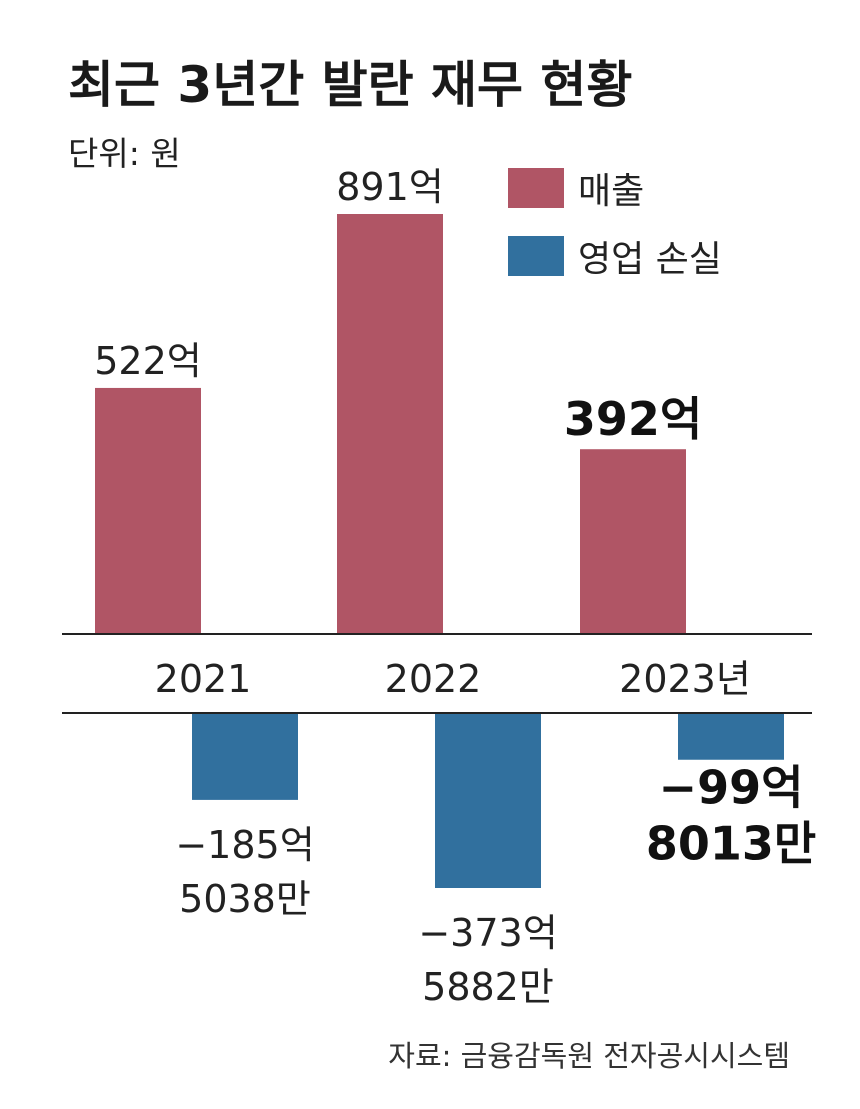 The height and width of the screenshot is (1109, 860). Describe the element at coordinates (244, 845) in the screenshot. I see `operating-loss-label-0-0: −185억` at that location.